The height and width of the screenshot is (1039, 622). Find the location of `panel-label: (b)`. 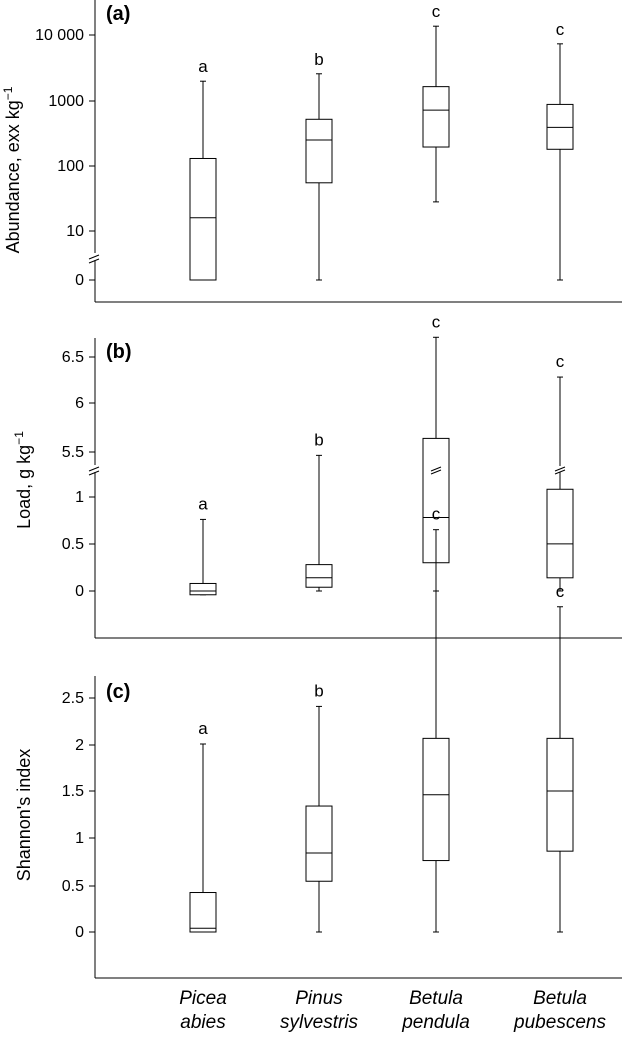

panel-label: (b) is located at coordinates (119, 352).